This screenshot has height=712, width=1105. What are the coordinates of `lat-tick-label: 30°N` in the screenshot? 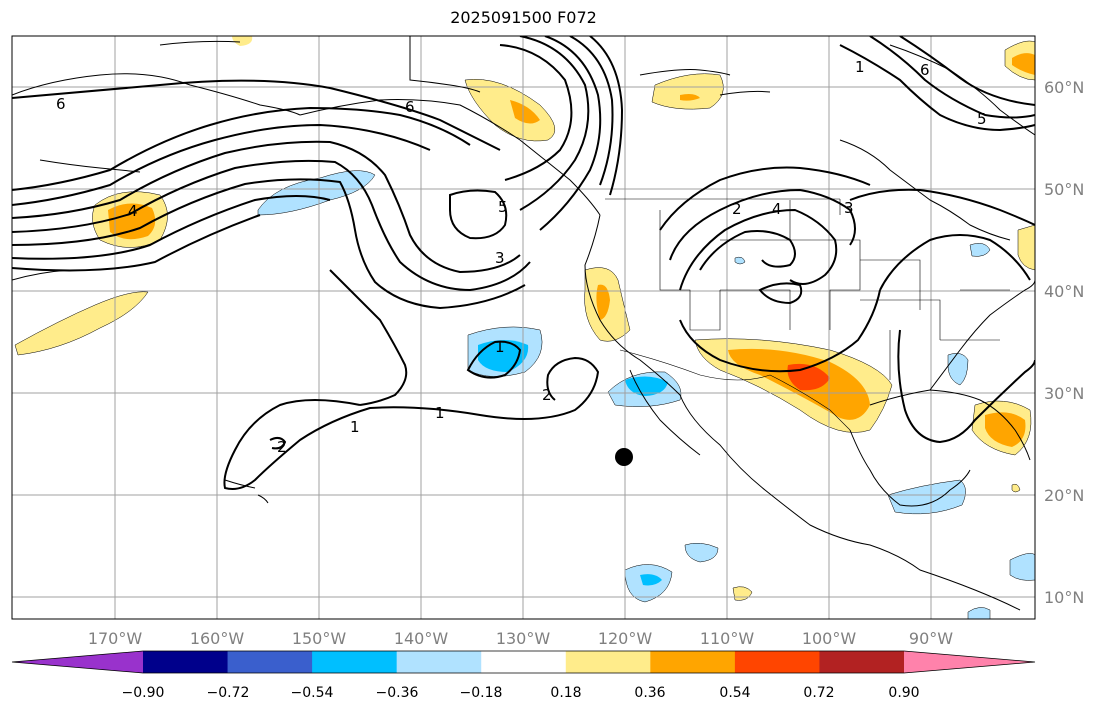 It's located at (1064, 393).